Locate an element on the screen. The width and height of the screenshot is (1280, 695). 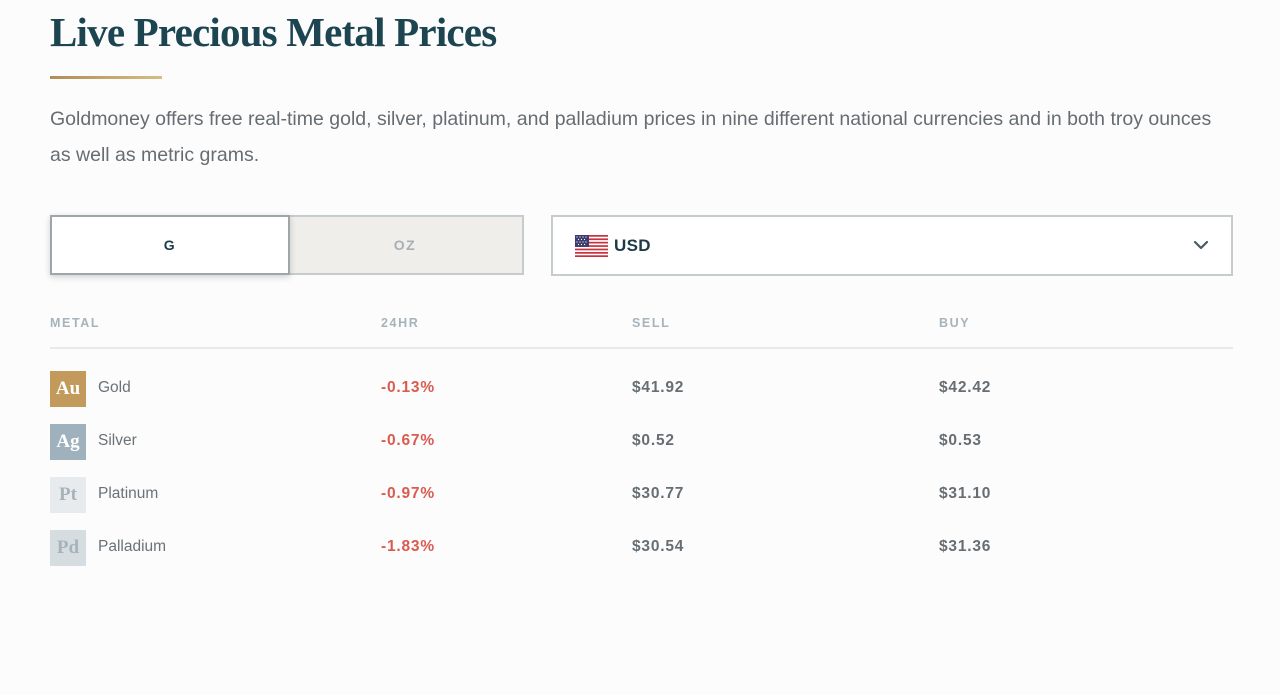
header-buy: BUY is located at coordinates (955, 323).